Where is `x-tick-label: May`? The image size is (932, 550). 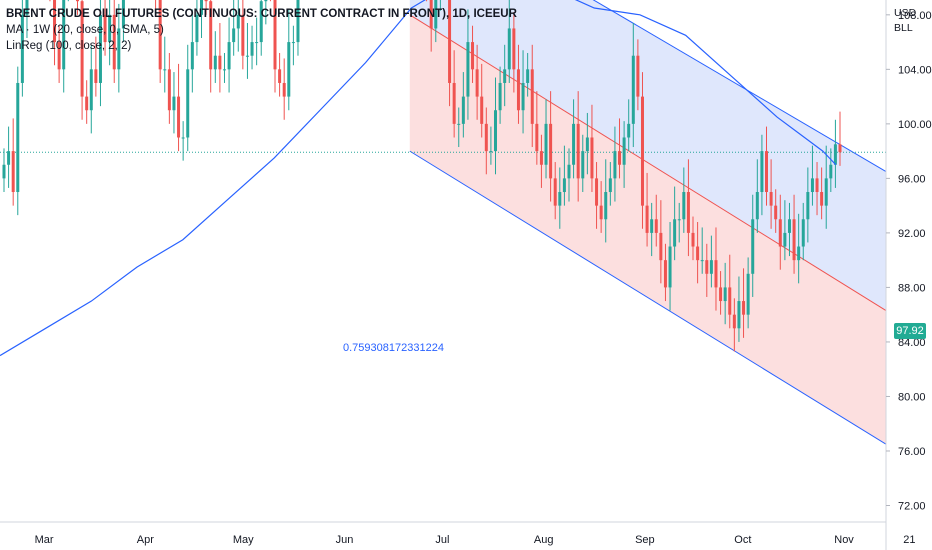 x-tick-label: May is located at coordinates (243, 540).